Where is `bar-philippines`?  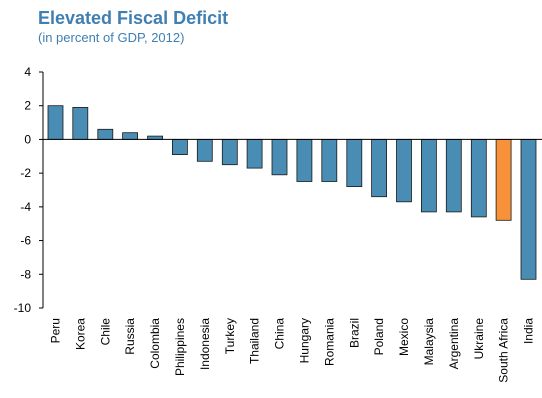
bar-philippines is located at coordinates (179, 146).